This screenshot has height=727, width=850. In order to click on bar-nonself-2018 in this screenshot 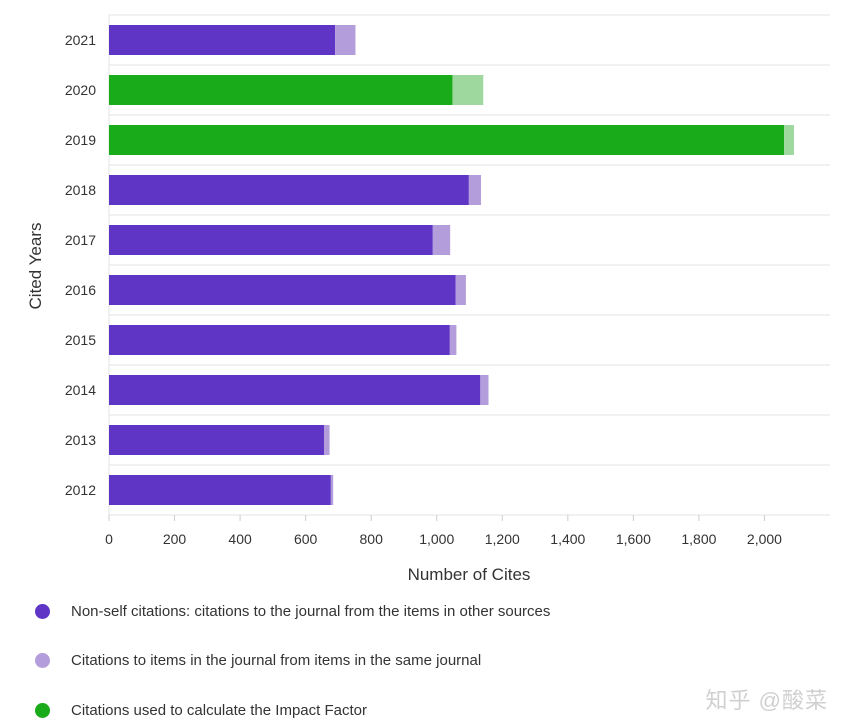, I will do `click(289, 190)`.